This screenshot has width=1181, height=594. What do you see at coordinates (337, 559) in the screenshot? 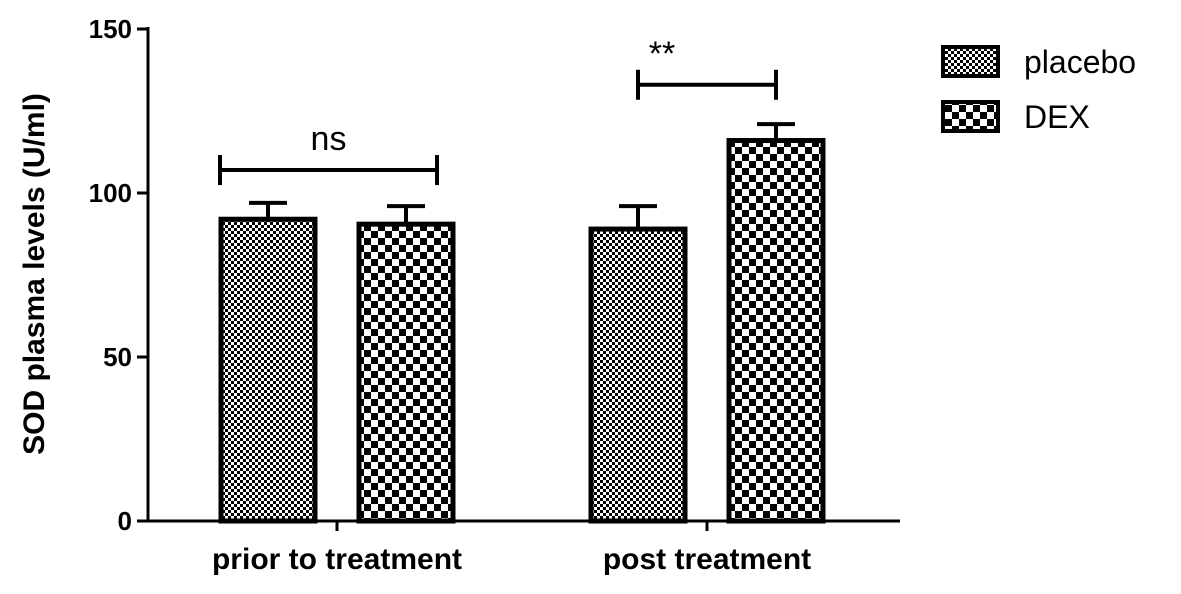
I see `x-tick-label: prior to treatment` at bounding box center [337, 559].